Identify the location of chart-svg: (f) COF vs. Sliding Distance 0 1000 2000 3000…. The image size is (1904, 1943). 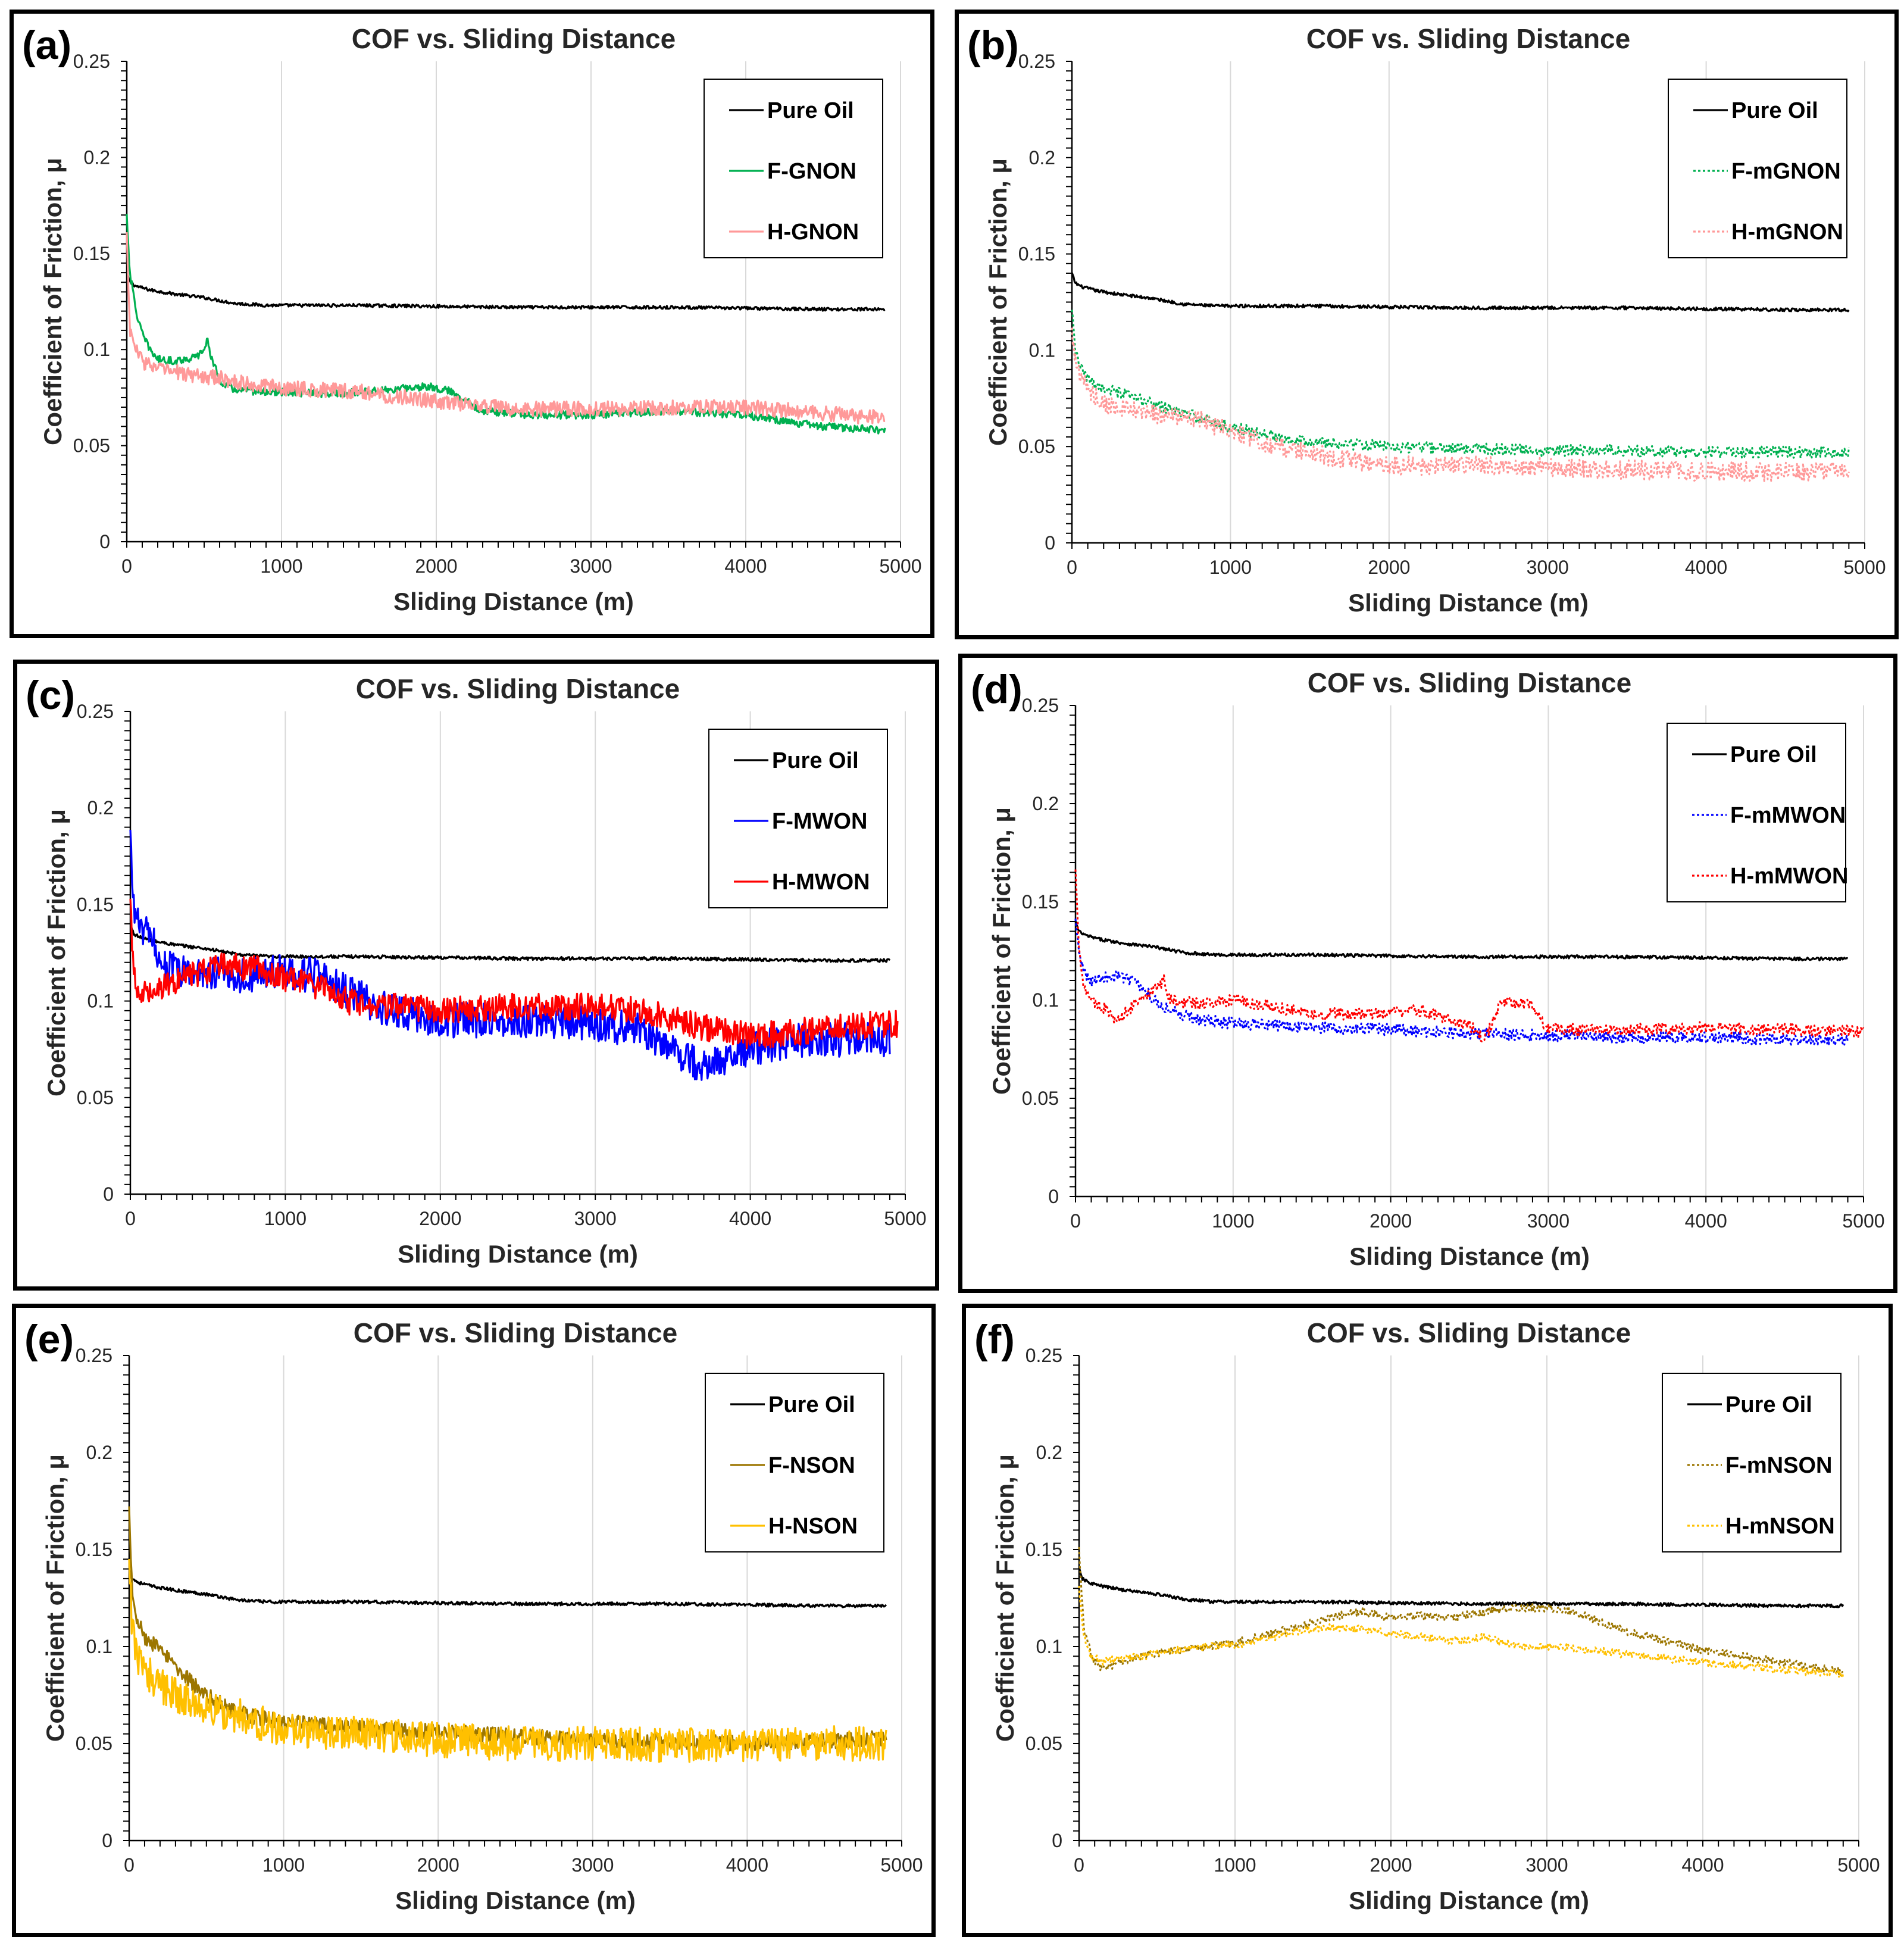
(1427, 1615).